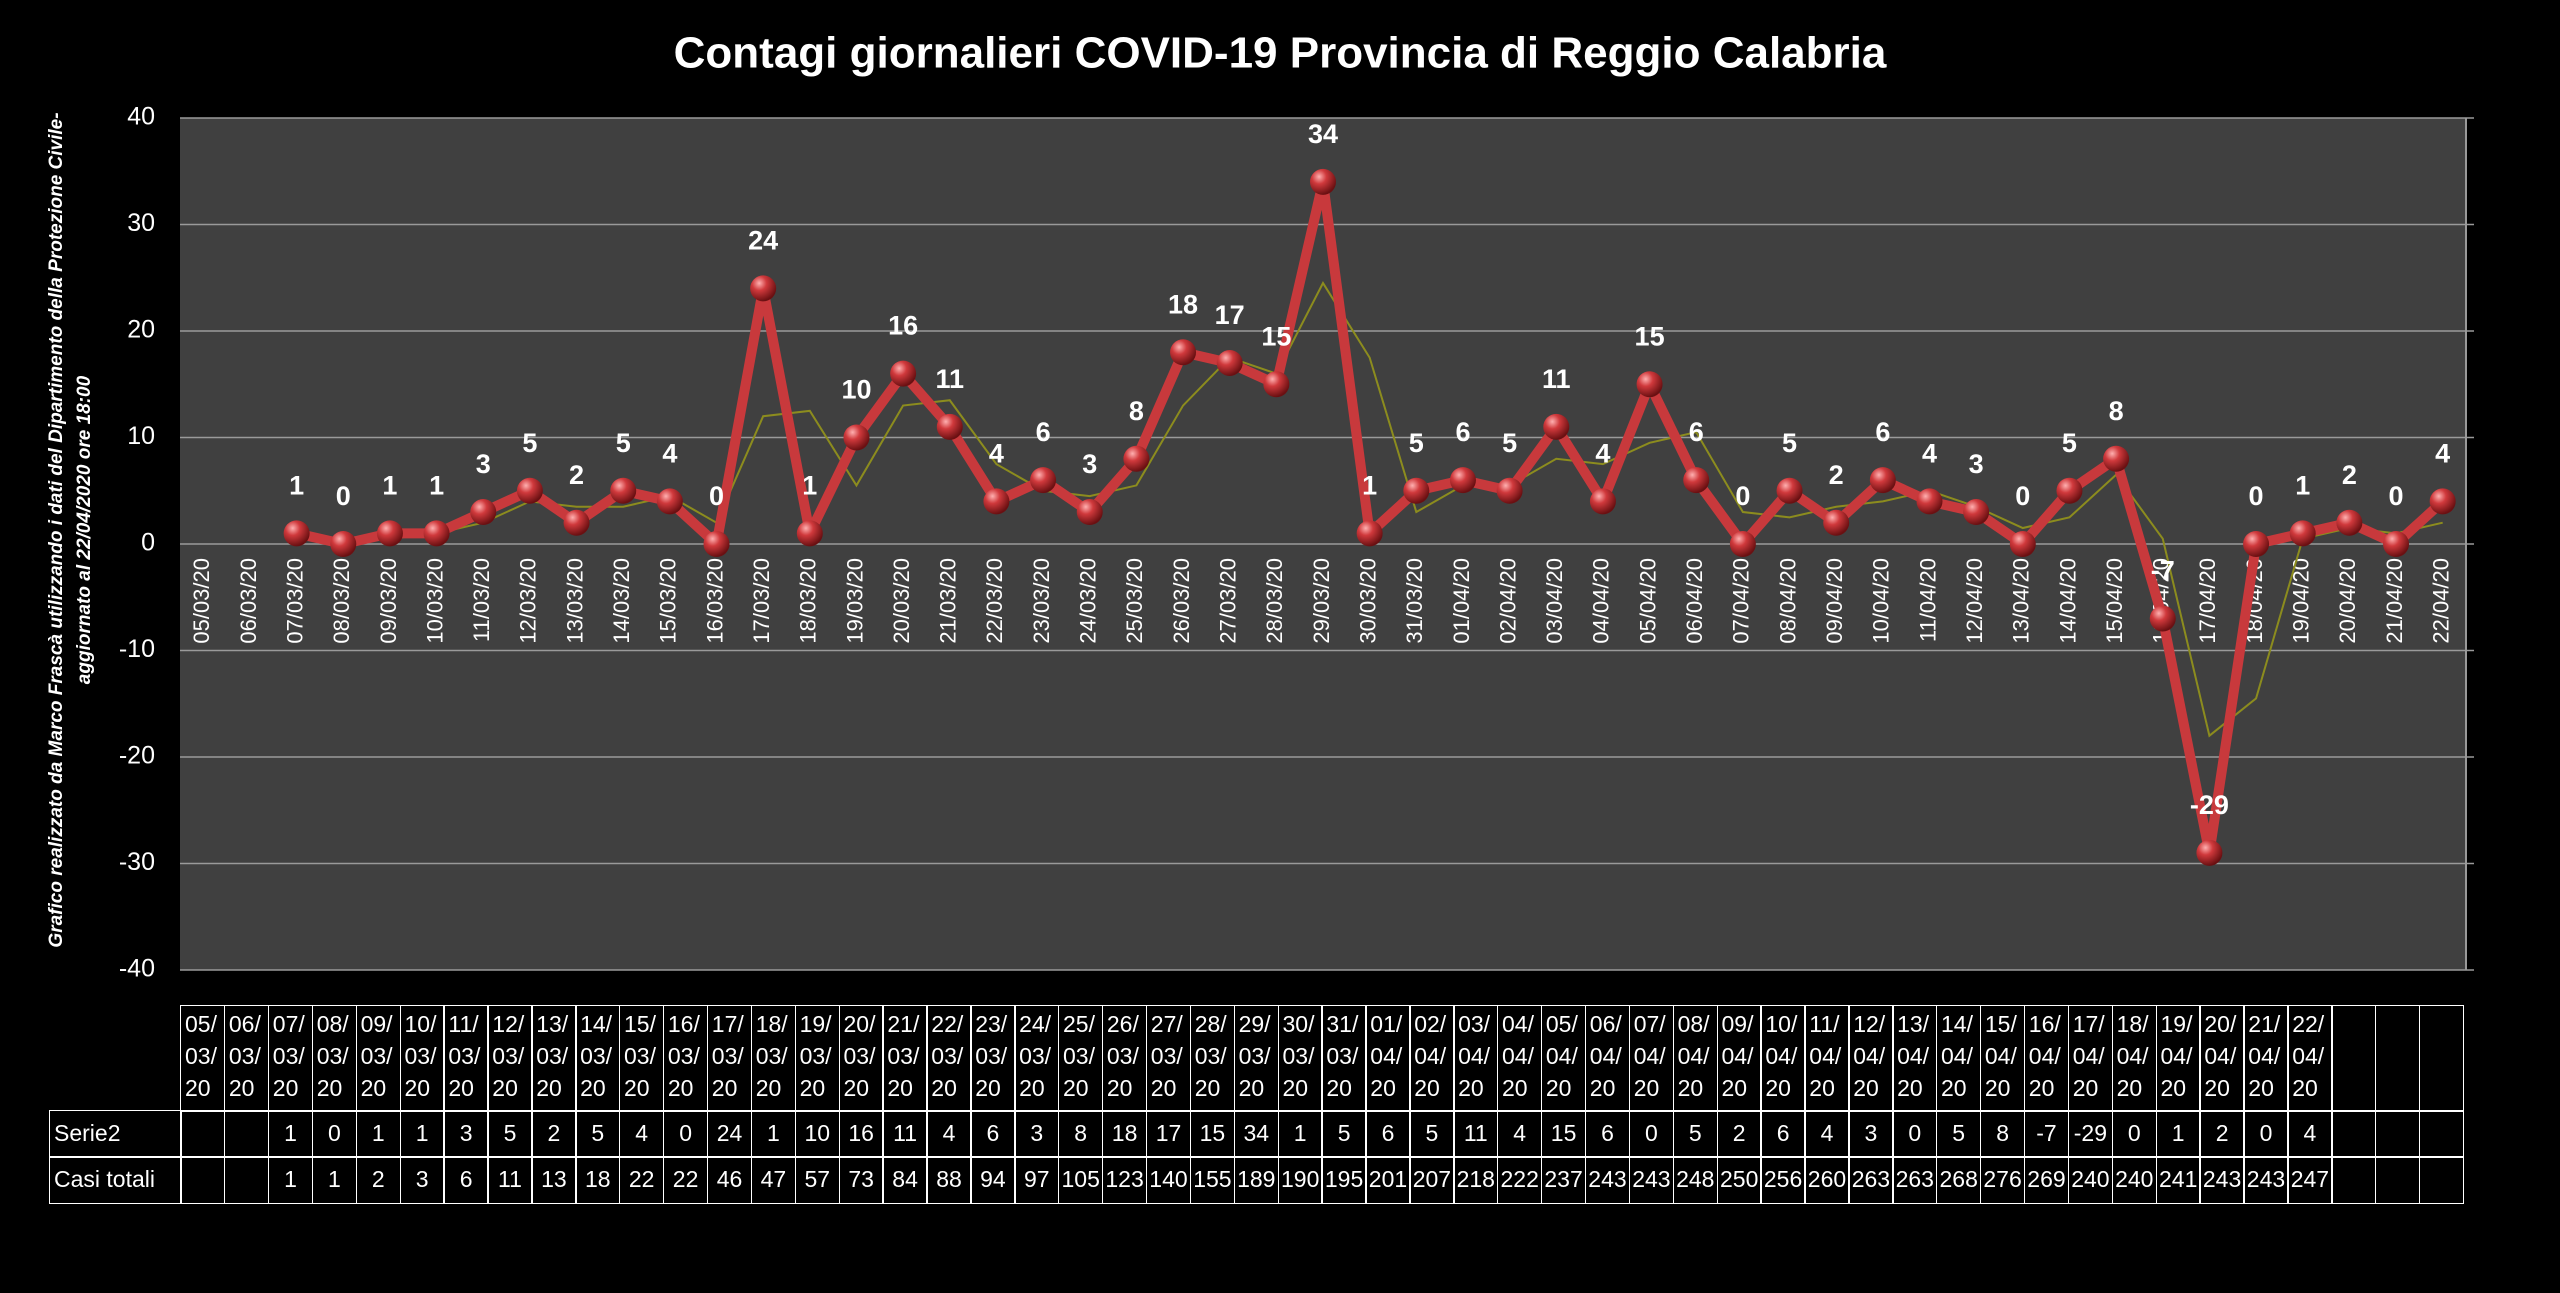 Image resolution: width=2560 pixels, height=1293 pixels. Describe the element at coordinates (1915, 1134) in the screenshot. I see `table-cell: 0` at that location.